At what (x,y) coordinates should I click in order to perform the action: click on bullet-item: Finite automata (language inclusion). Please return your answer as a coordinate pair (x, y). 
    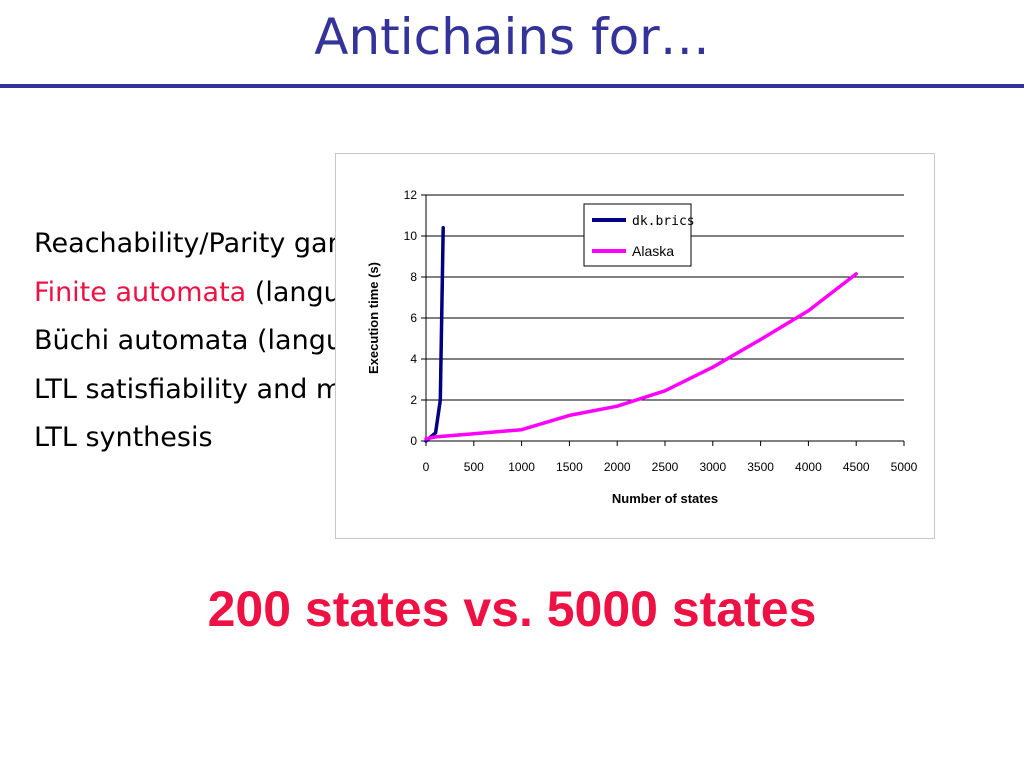
    Looking at the image, I should click on (189, 293).